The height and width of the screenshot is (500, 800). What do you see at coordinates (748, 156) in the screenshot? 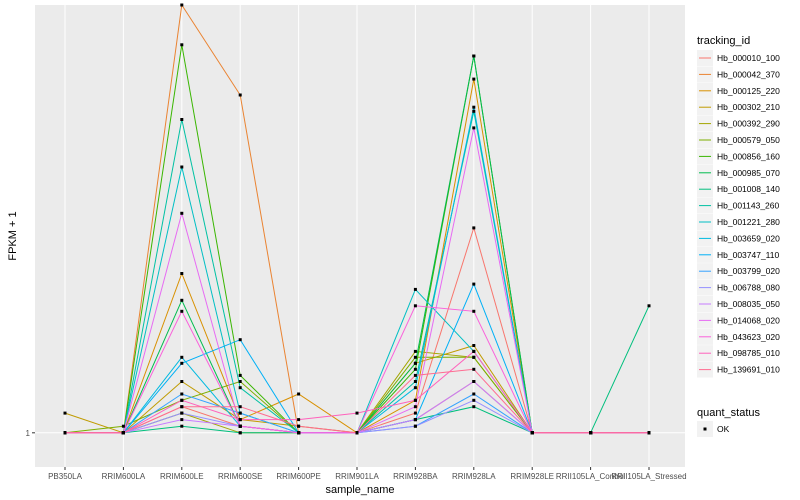
I see `legend-label: Hb_000856_160` at bounding box center [748, 156].